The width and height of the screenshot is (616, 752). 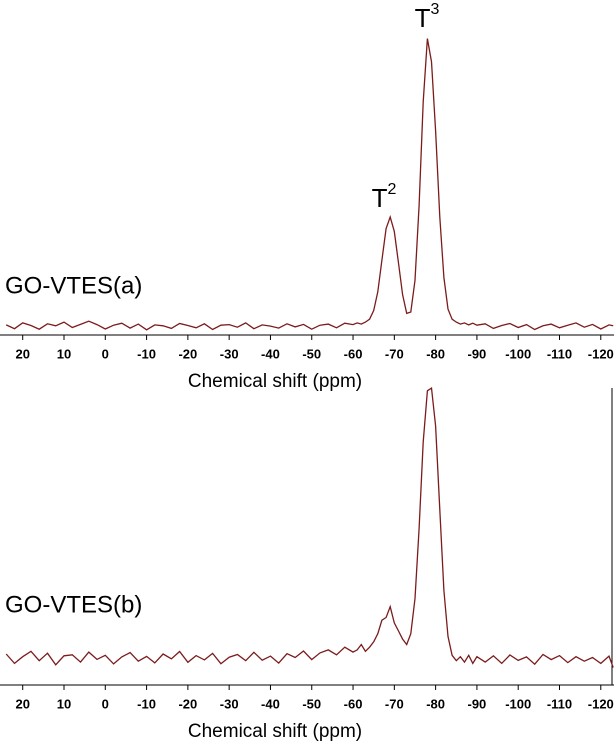 I want to click on peak-annotation-superscript: 3, so click(x=434, y=9).